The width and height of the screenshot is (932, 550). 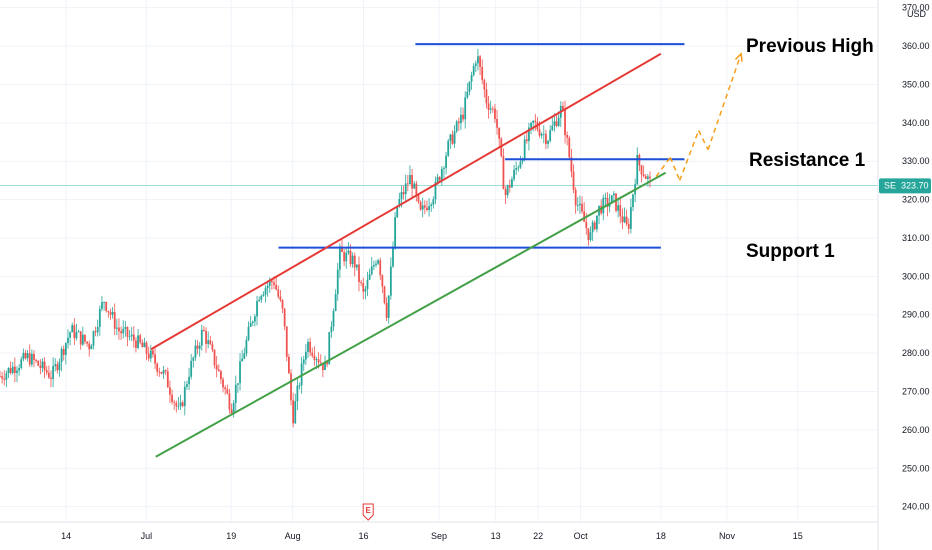 I want to click on x-tick-label: Sep, so click(x=439, y=536).